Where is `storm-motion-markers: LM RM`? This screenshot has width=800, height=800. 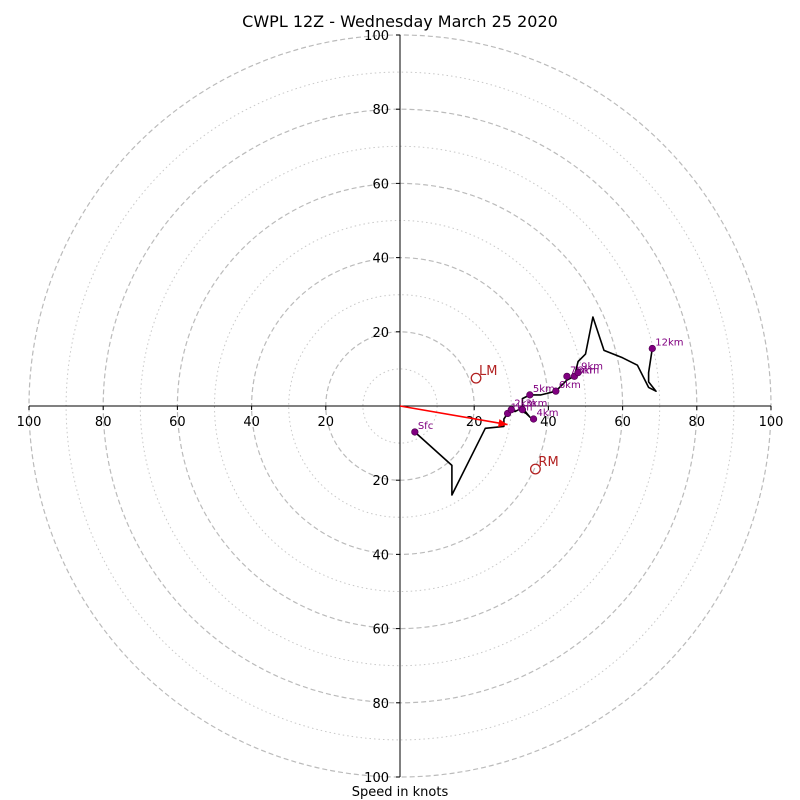
storm-motion-markers: LM RM is located at coordinates (514, 419).